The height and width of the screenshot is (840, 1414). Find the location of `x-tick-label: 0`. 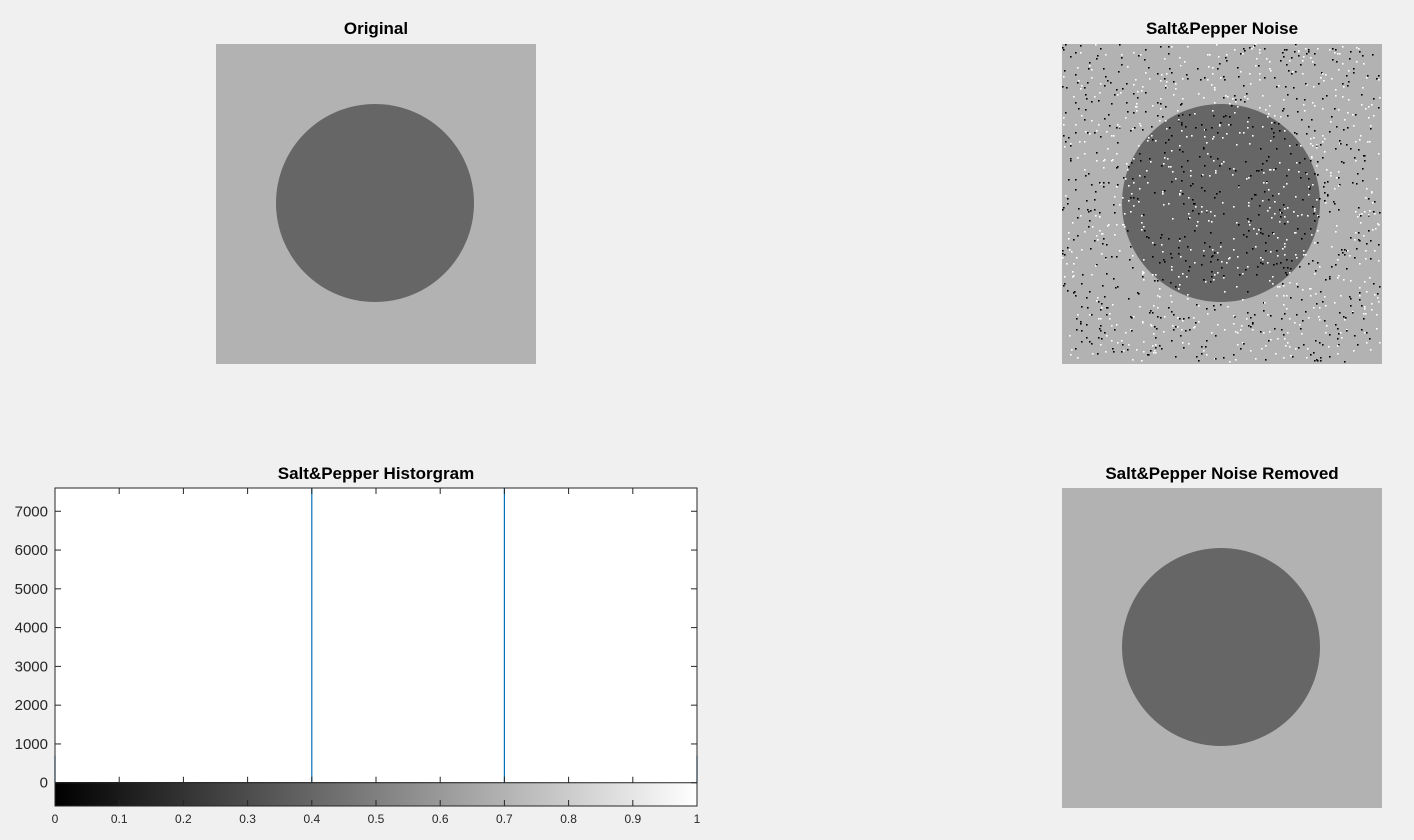

x-tick-label: 0 is located at coordinates (55, 819).